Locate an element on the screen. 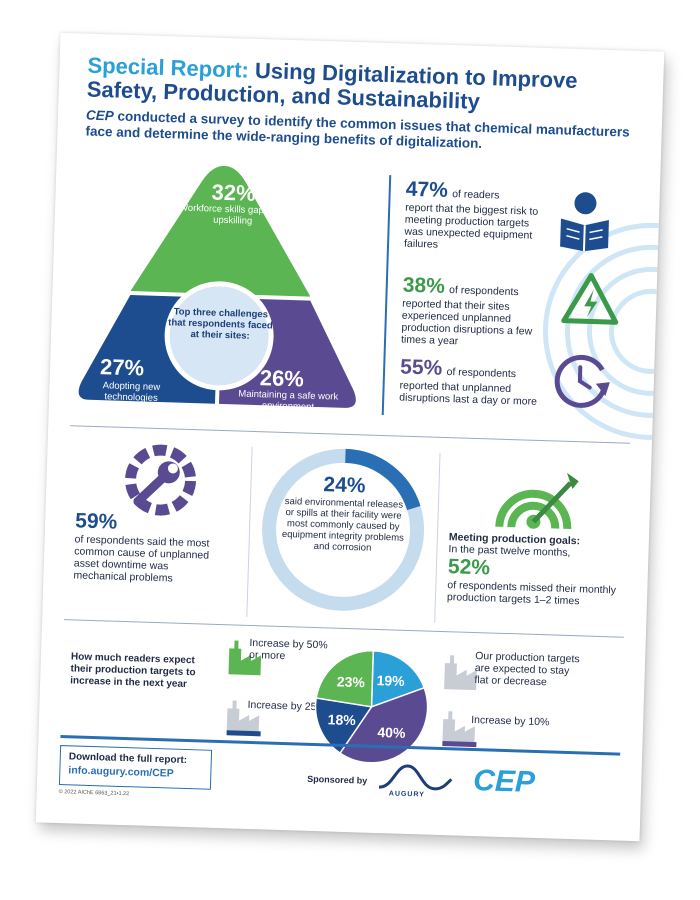  challenge-left-label: Adopting new technologies is located at coordinates (131, 392).